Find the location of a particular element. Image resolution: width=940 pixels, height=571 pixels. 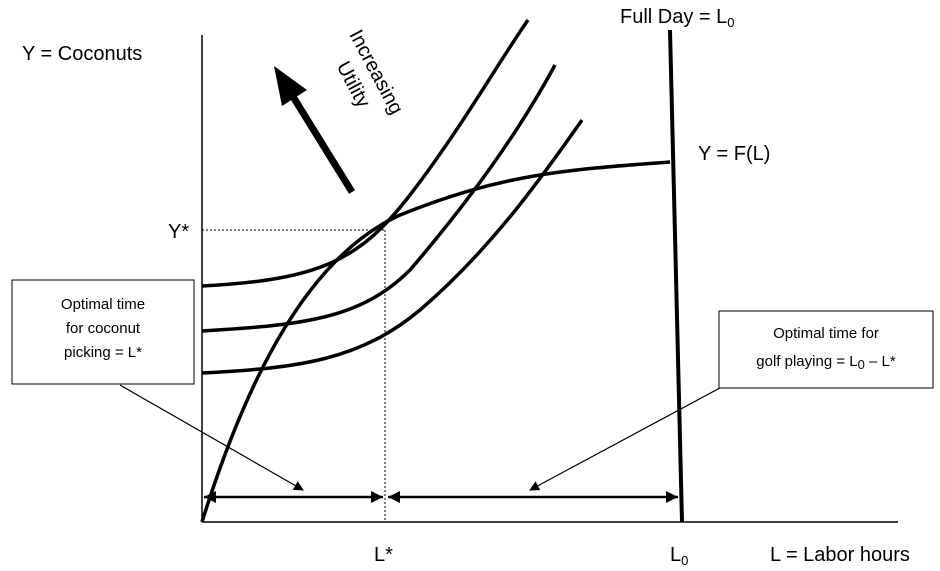

production-function-label: Y = F(L) is located at coordinates (734, 154).